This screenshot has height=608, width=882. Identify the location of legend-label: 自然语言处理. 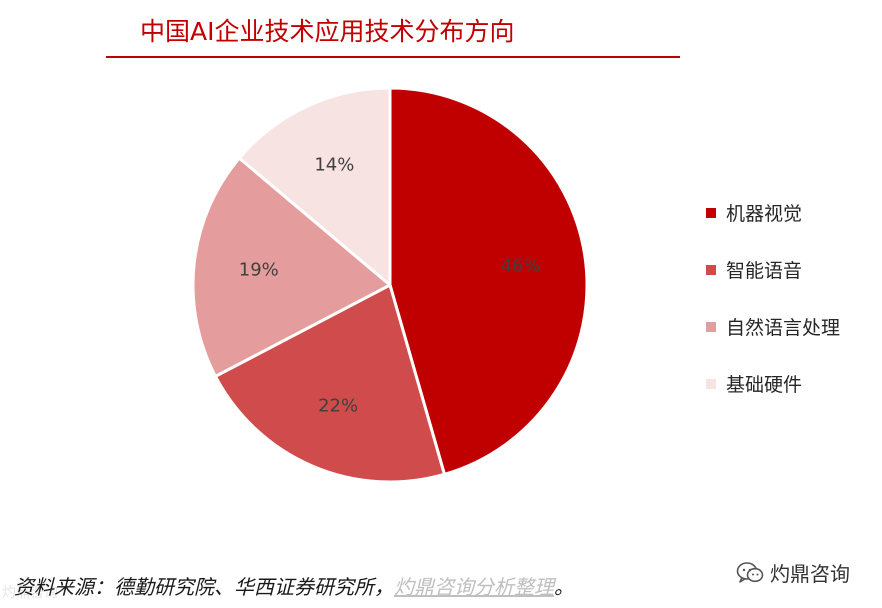
(783, 328).